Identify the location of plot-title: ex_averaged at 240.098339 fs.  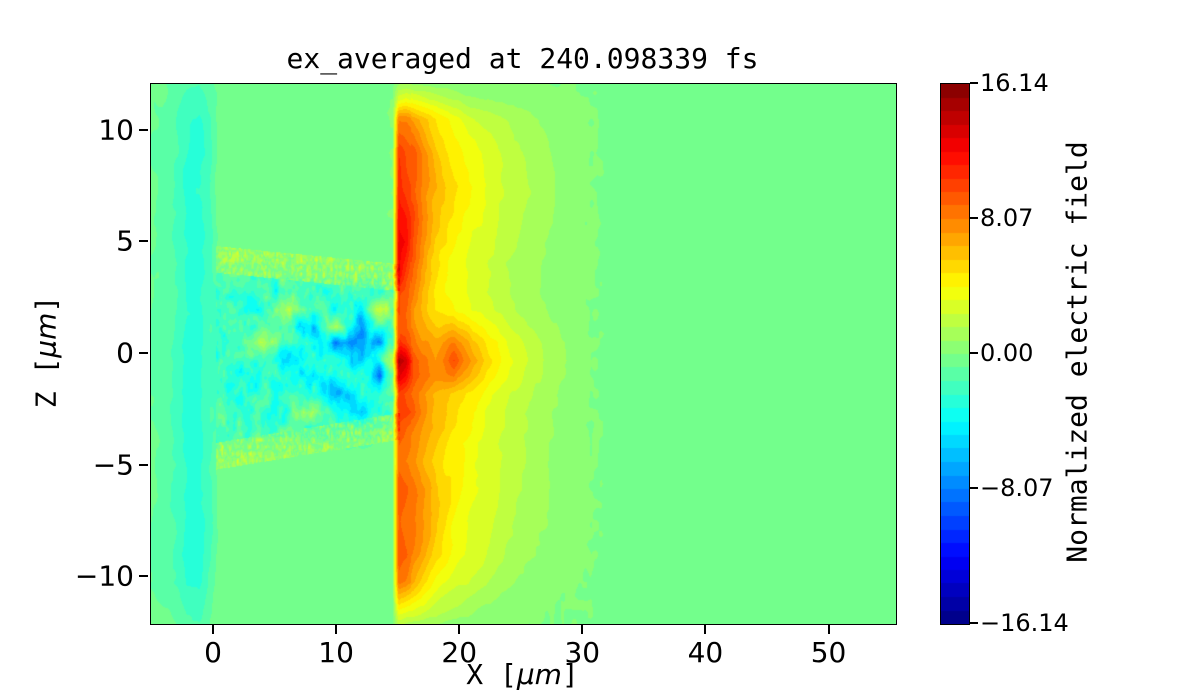
(522, 58).